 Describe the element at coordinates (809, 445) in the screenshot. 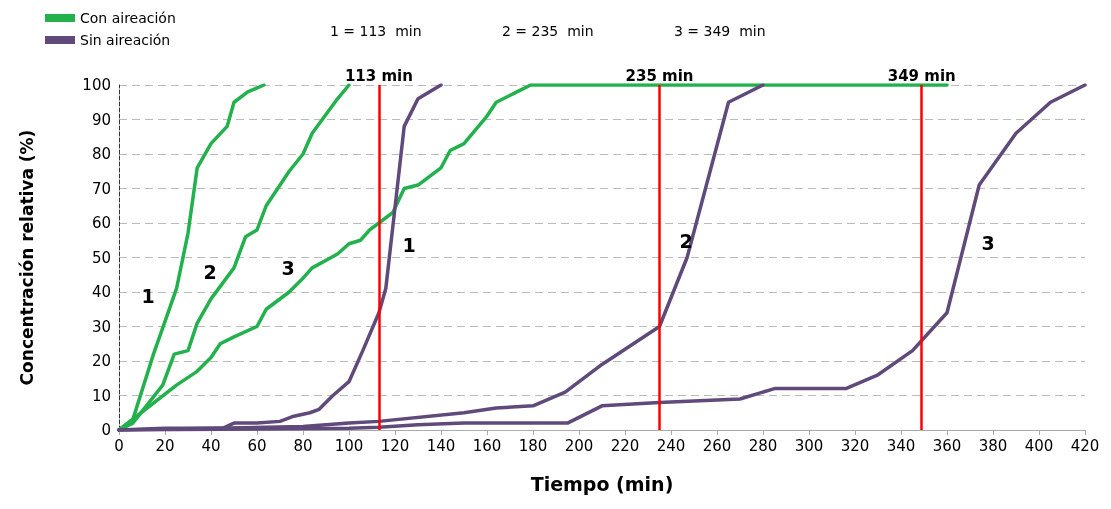

I see `x-tick-label: 300` at that location.